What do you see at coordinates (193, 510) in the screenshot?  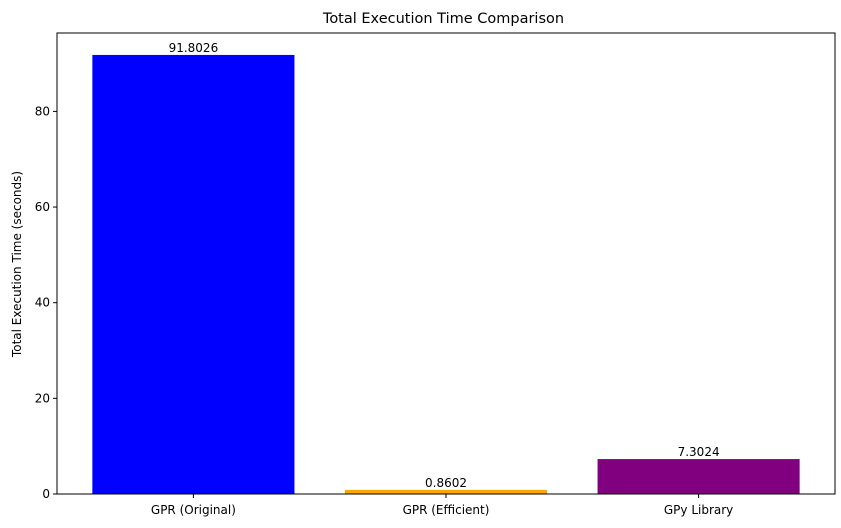 I see `x-tick-label: GPR (Original)` at bounding box center [193, 510].